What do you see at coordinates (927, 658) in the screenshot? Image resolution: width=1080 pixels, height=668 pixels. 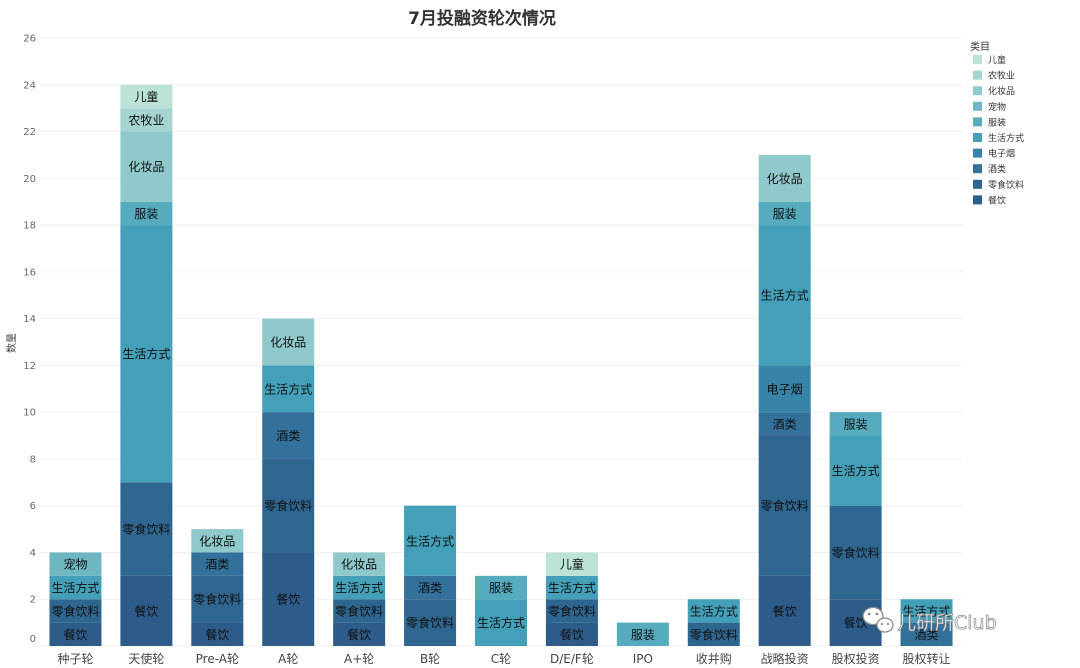 I see `x-tick-label: 股权转让` at bounding box center [927, 658].